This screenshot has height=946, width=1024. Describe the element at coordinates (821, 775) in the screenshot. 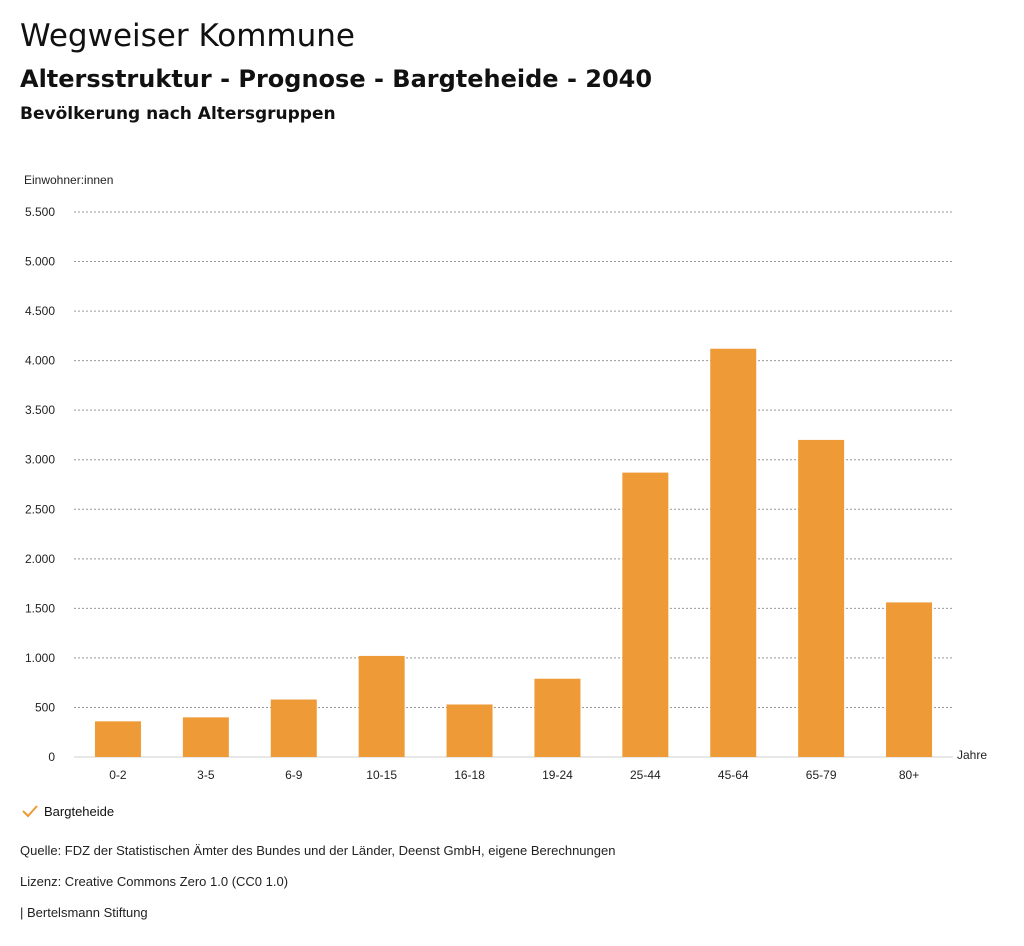

I see `x-tick-label: 65-79` at that location.